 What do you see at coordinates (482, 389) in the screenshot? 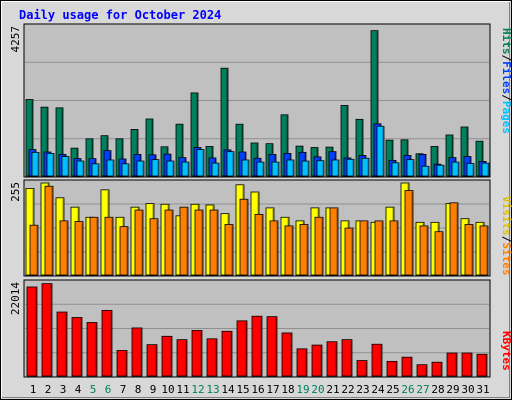
I see `x-tick-label-day-31: 31` at bounding box center [482, 389].